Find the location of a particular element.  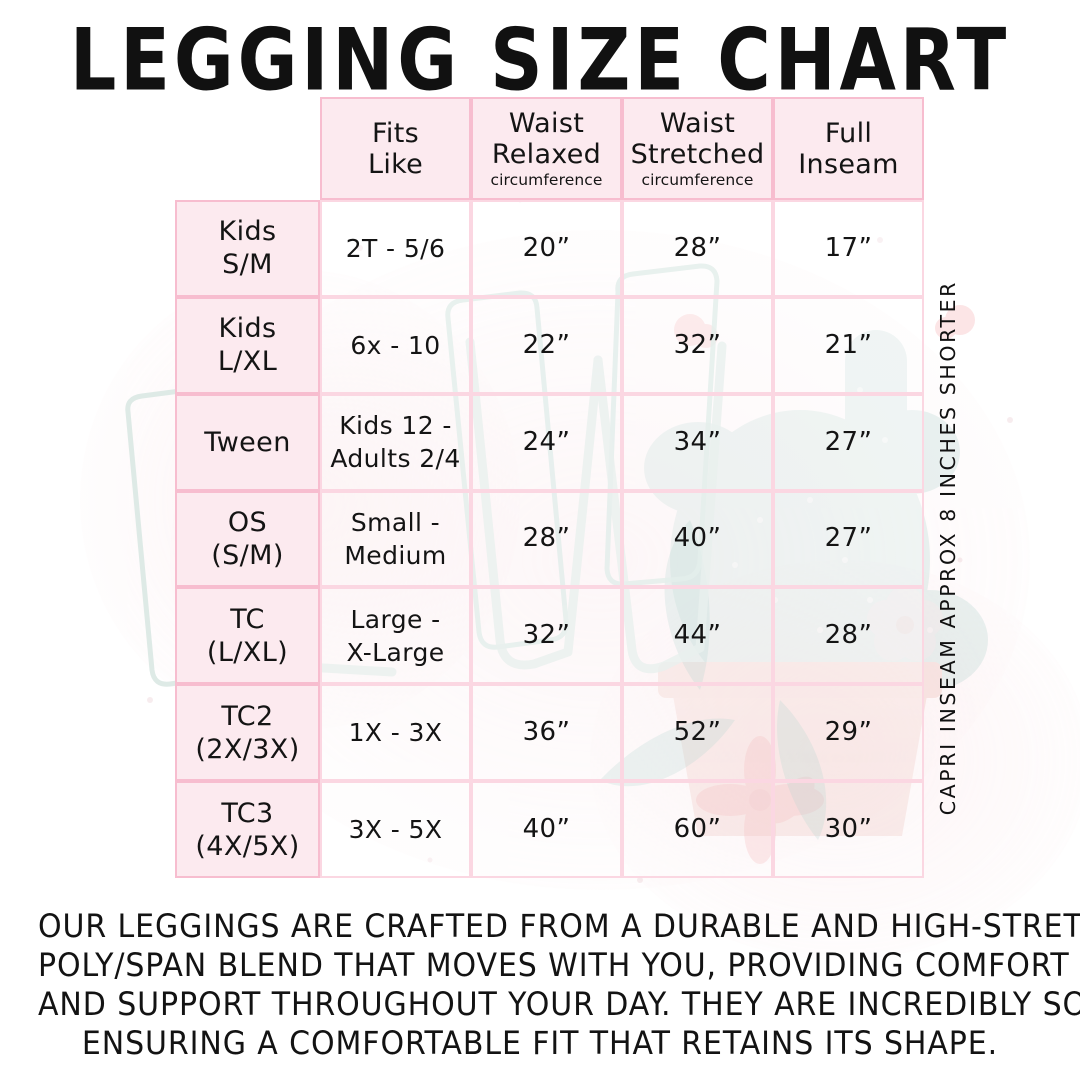

fits-like-cell: 6x - 10 is located at coordinates (395, 345).